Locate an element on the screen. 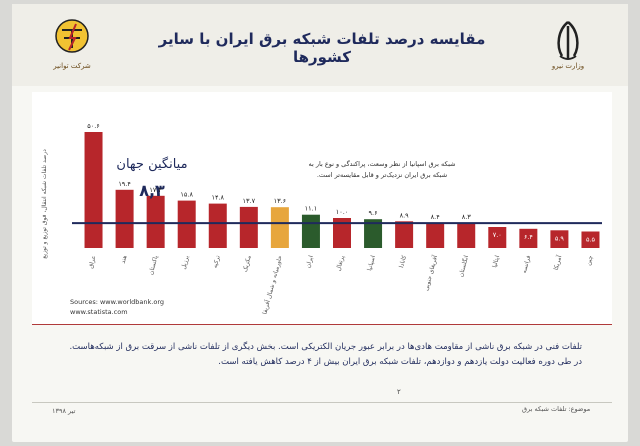 This screenshot has height=446, width=640. x-tick-label-13: برزیل is located at coordinates (185, 262).